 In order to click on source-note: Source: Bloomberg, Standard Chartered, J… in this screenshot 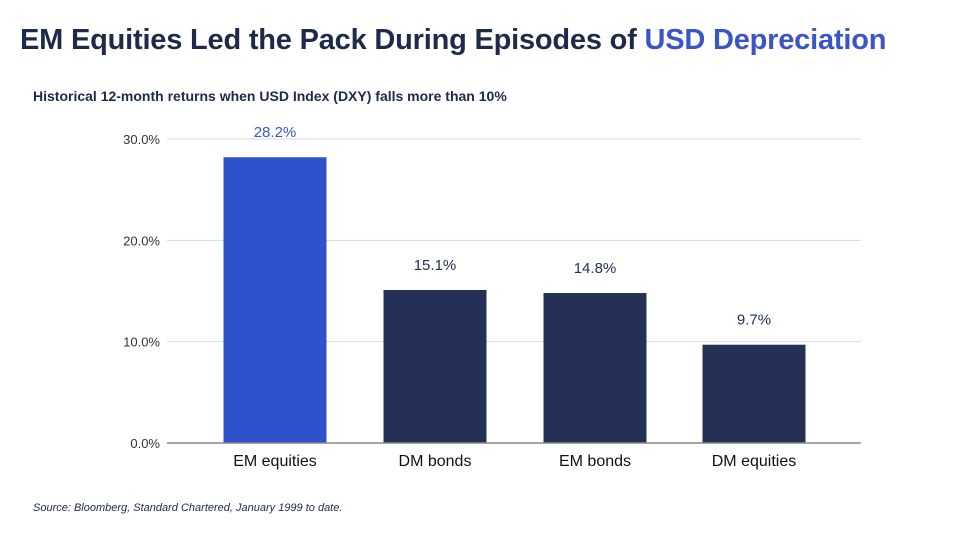, I will do `click(188, 508)`.